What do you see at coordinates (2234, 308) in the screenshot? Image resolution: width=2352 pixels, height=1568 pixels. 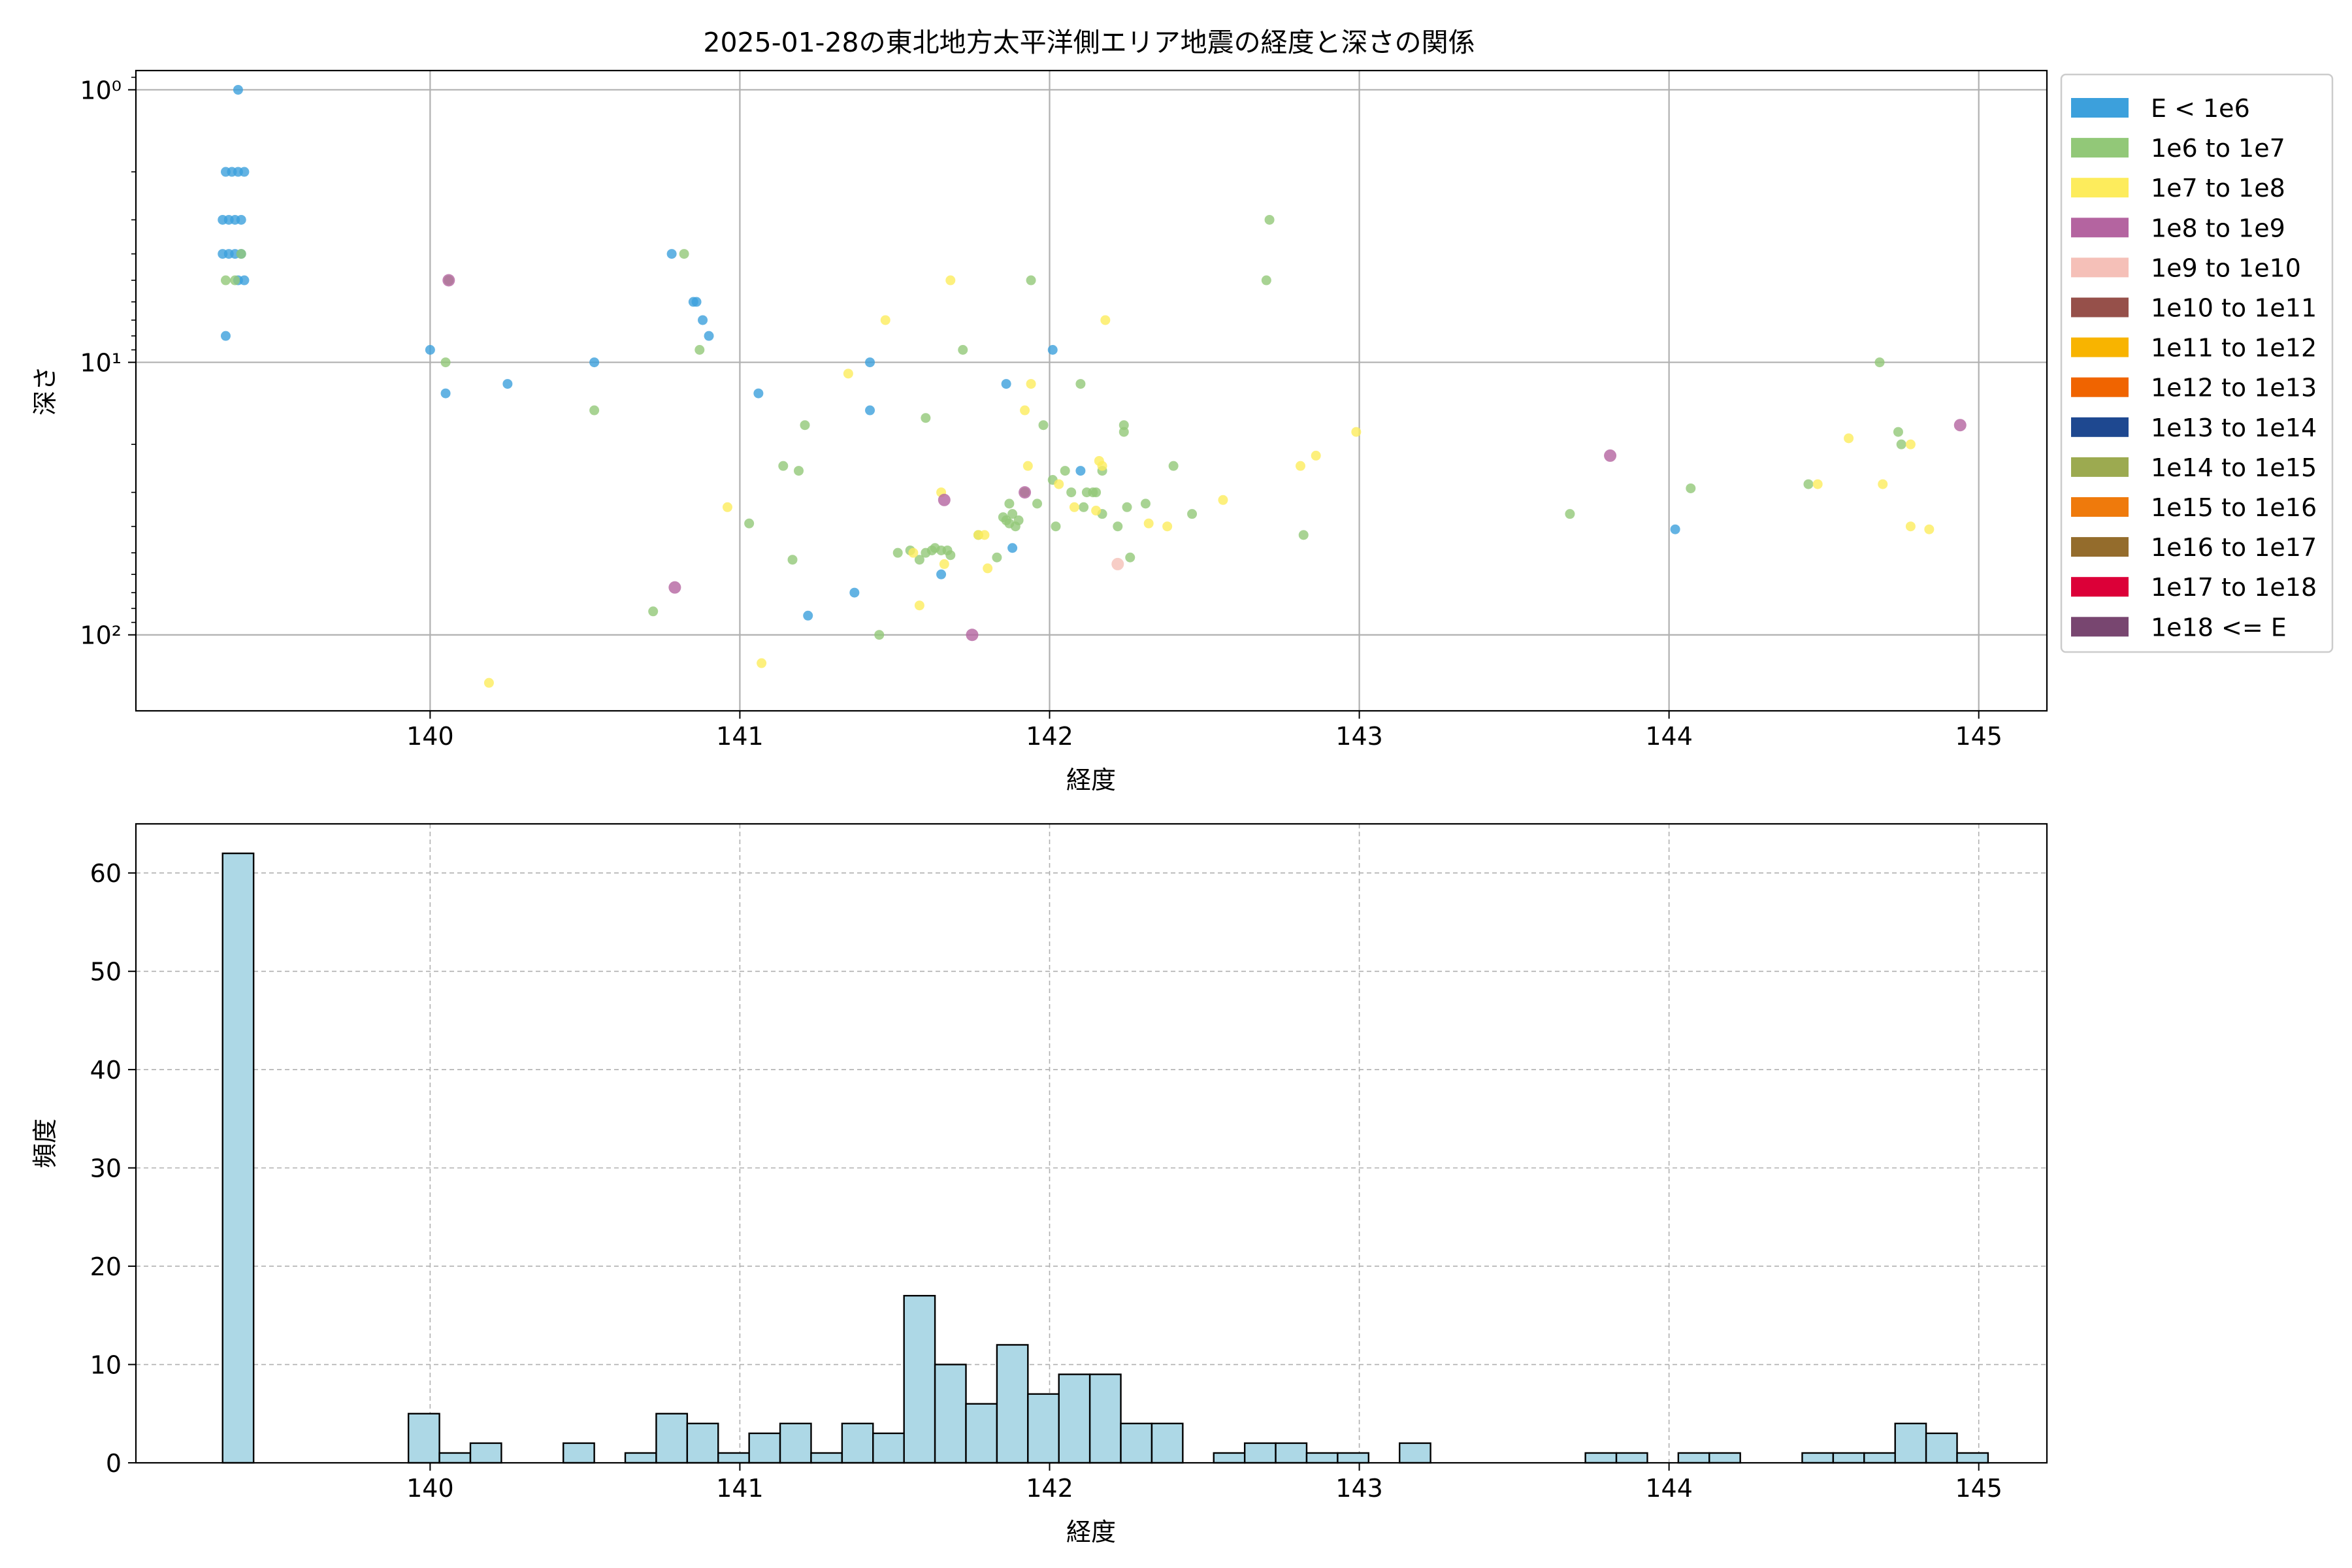 I see `legend-label: 1e10 to 1e11` at bounding box center [2234, 308].